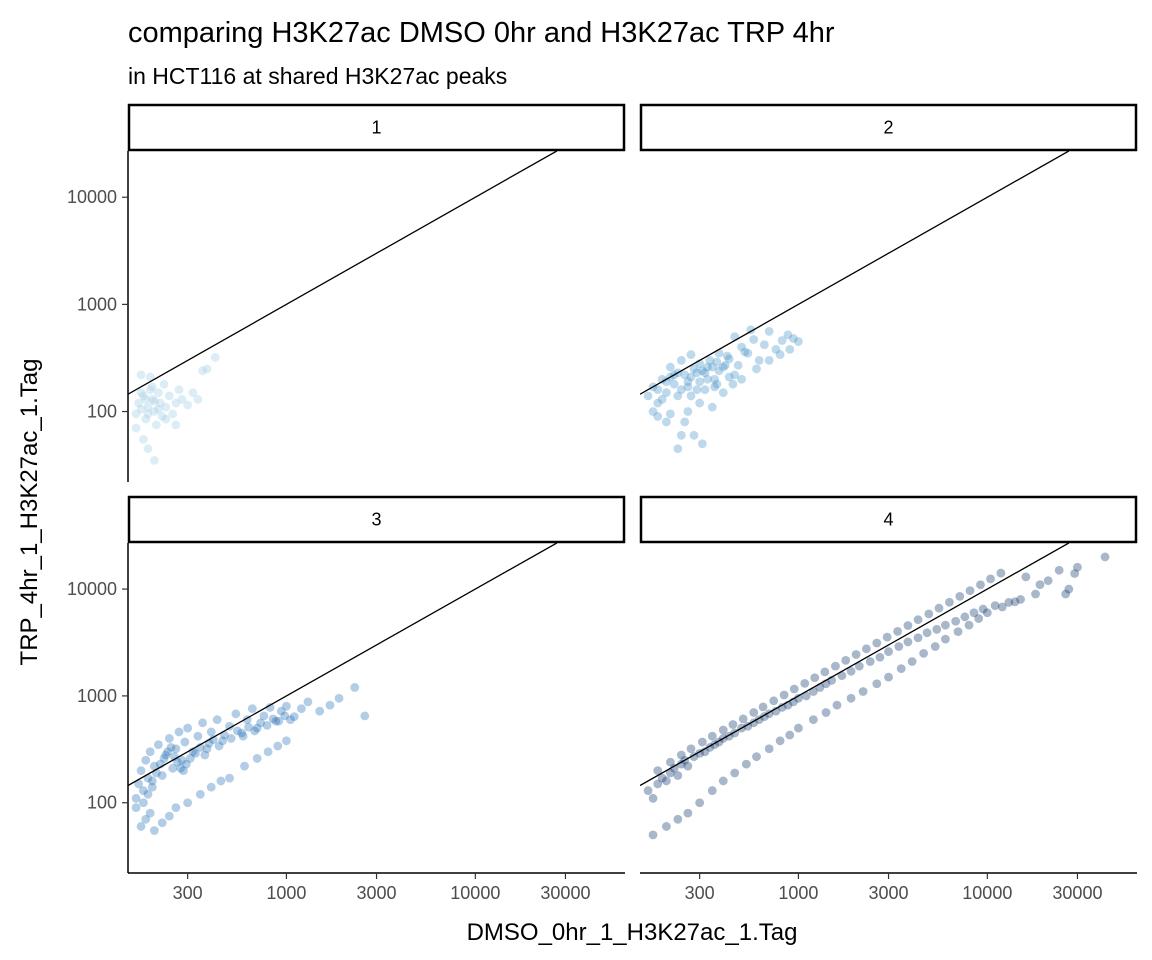  I want to click on facet-strip-label: 3, so click(376, 520).